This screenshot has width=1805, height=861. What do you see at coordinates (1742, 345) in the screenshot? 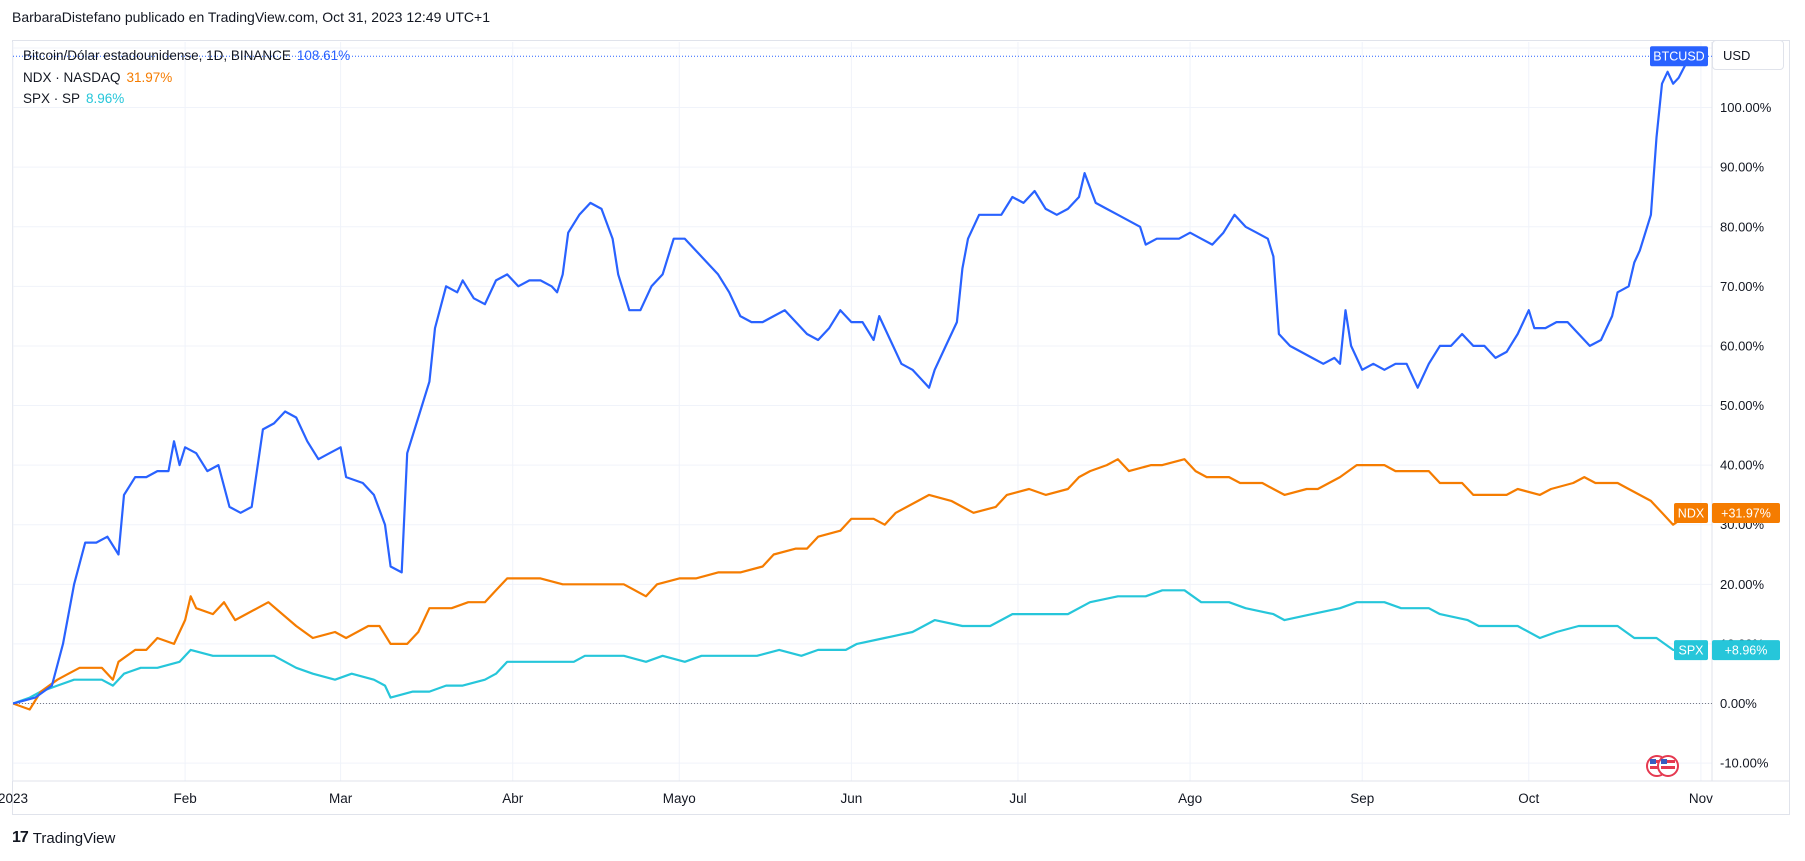
I see `y-tick-label: 60.00%` at bounding box center [1742, 345].